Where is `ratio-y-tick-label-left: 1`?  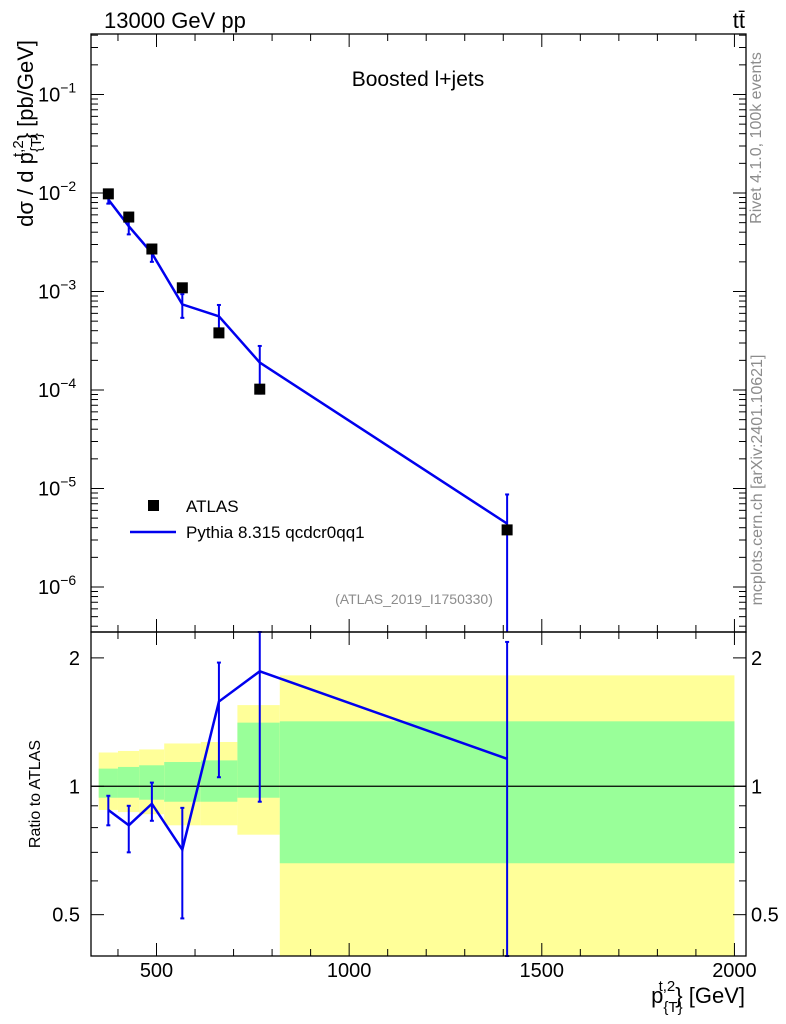 ratio-y-tick-label-left: 1 is located at coordinates (74, 787).